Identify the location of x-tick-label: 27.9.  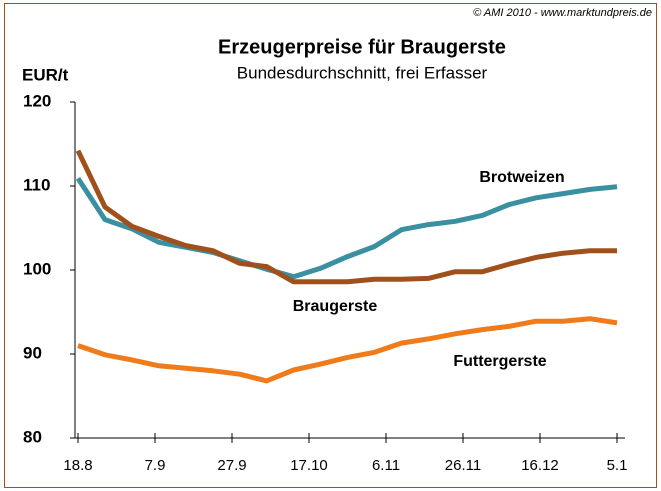
(231, 465).